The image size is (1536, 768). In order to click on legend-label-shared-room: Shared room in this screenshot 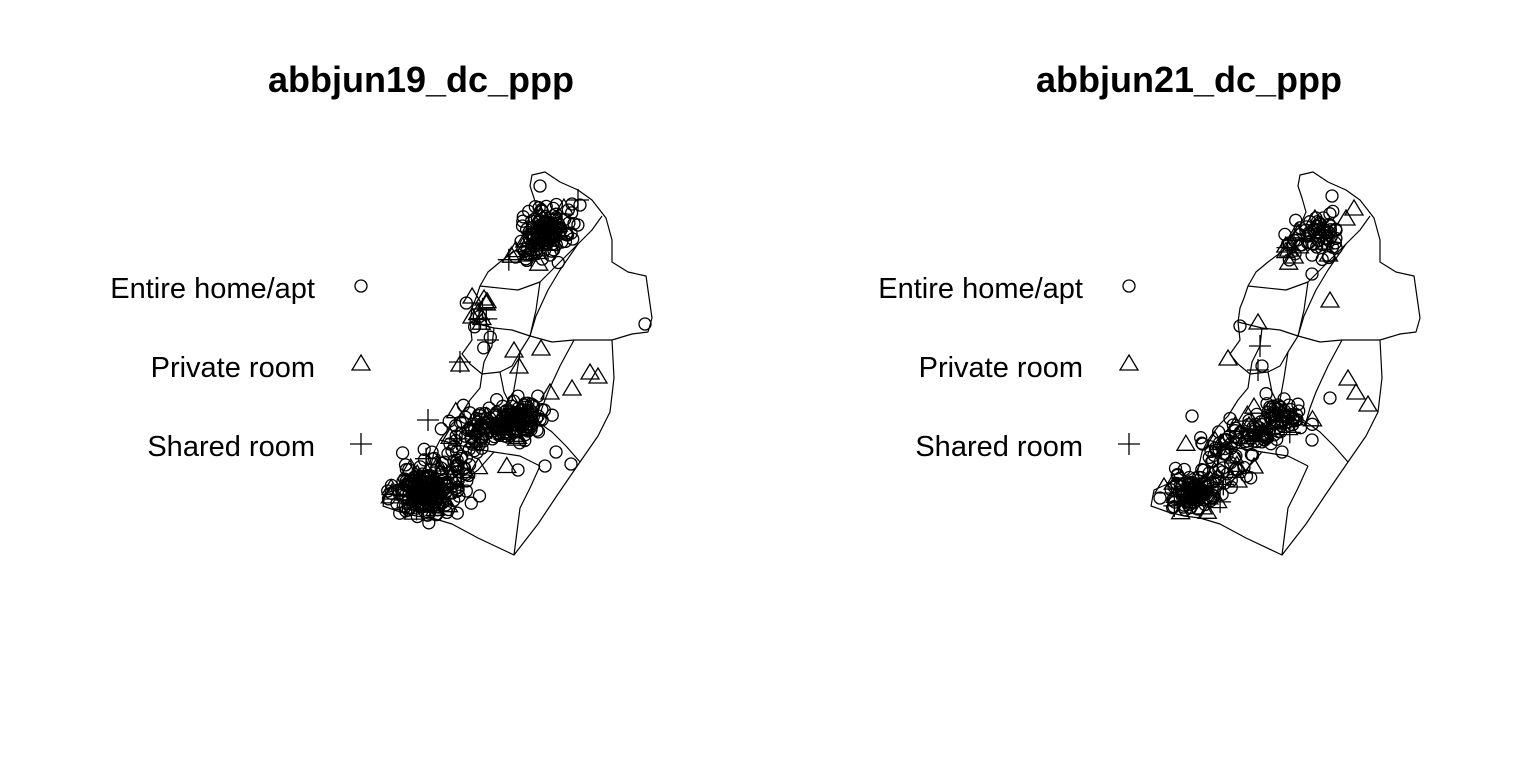, I will do `click(999, 447)`.